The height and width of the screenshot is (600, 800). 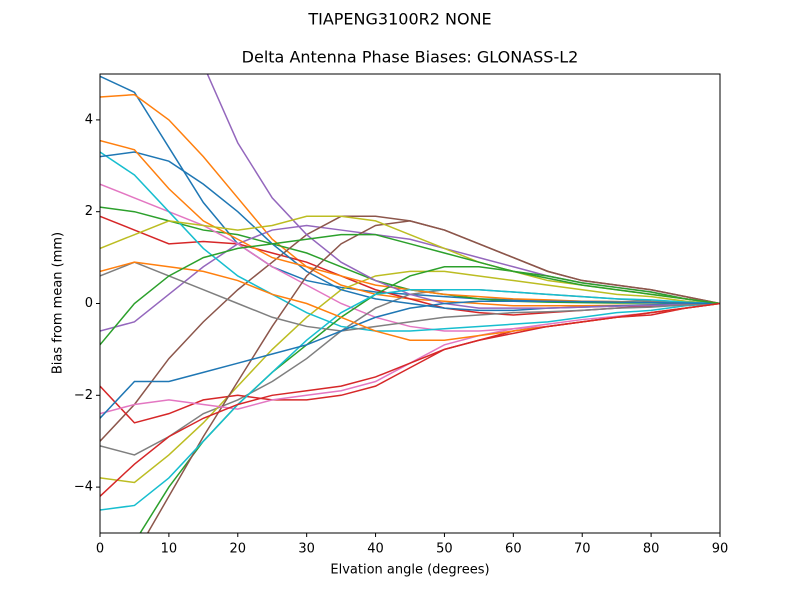 I want to click on suptitle: TIAPENG3100R2 NONE, so click(x=399, y=19).